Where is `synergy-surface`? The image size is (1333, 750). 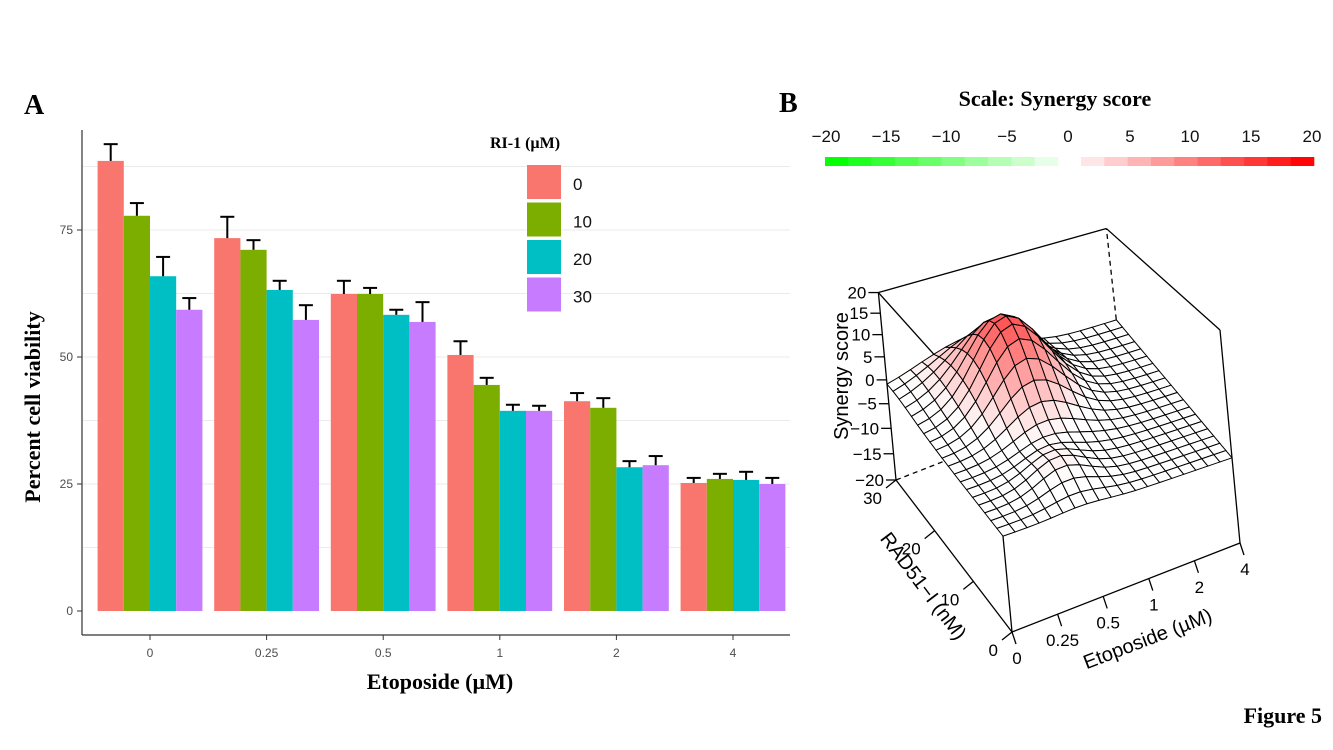 synergy-surface is located at coordinates (1059, 425).